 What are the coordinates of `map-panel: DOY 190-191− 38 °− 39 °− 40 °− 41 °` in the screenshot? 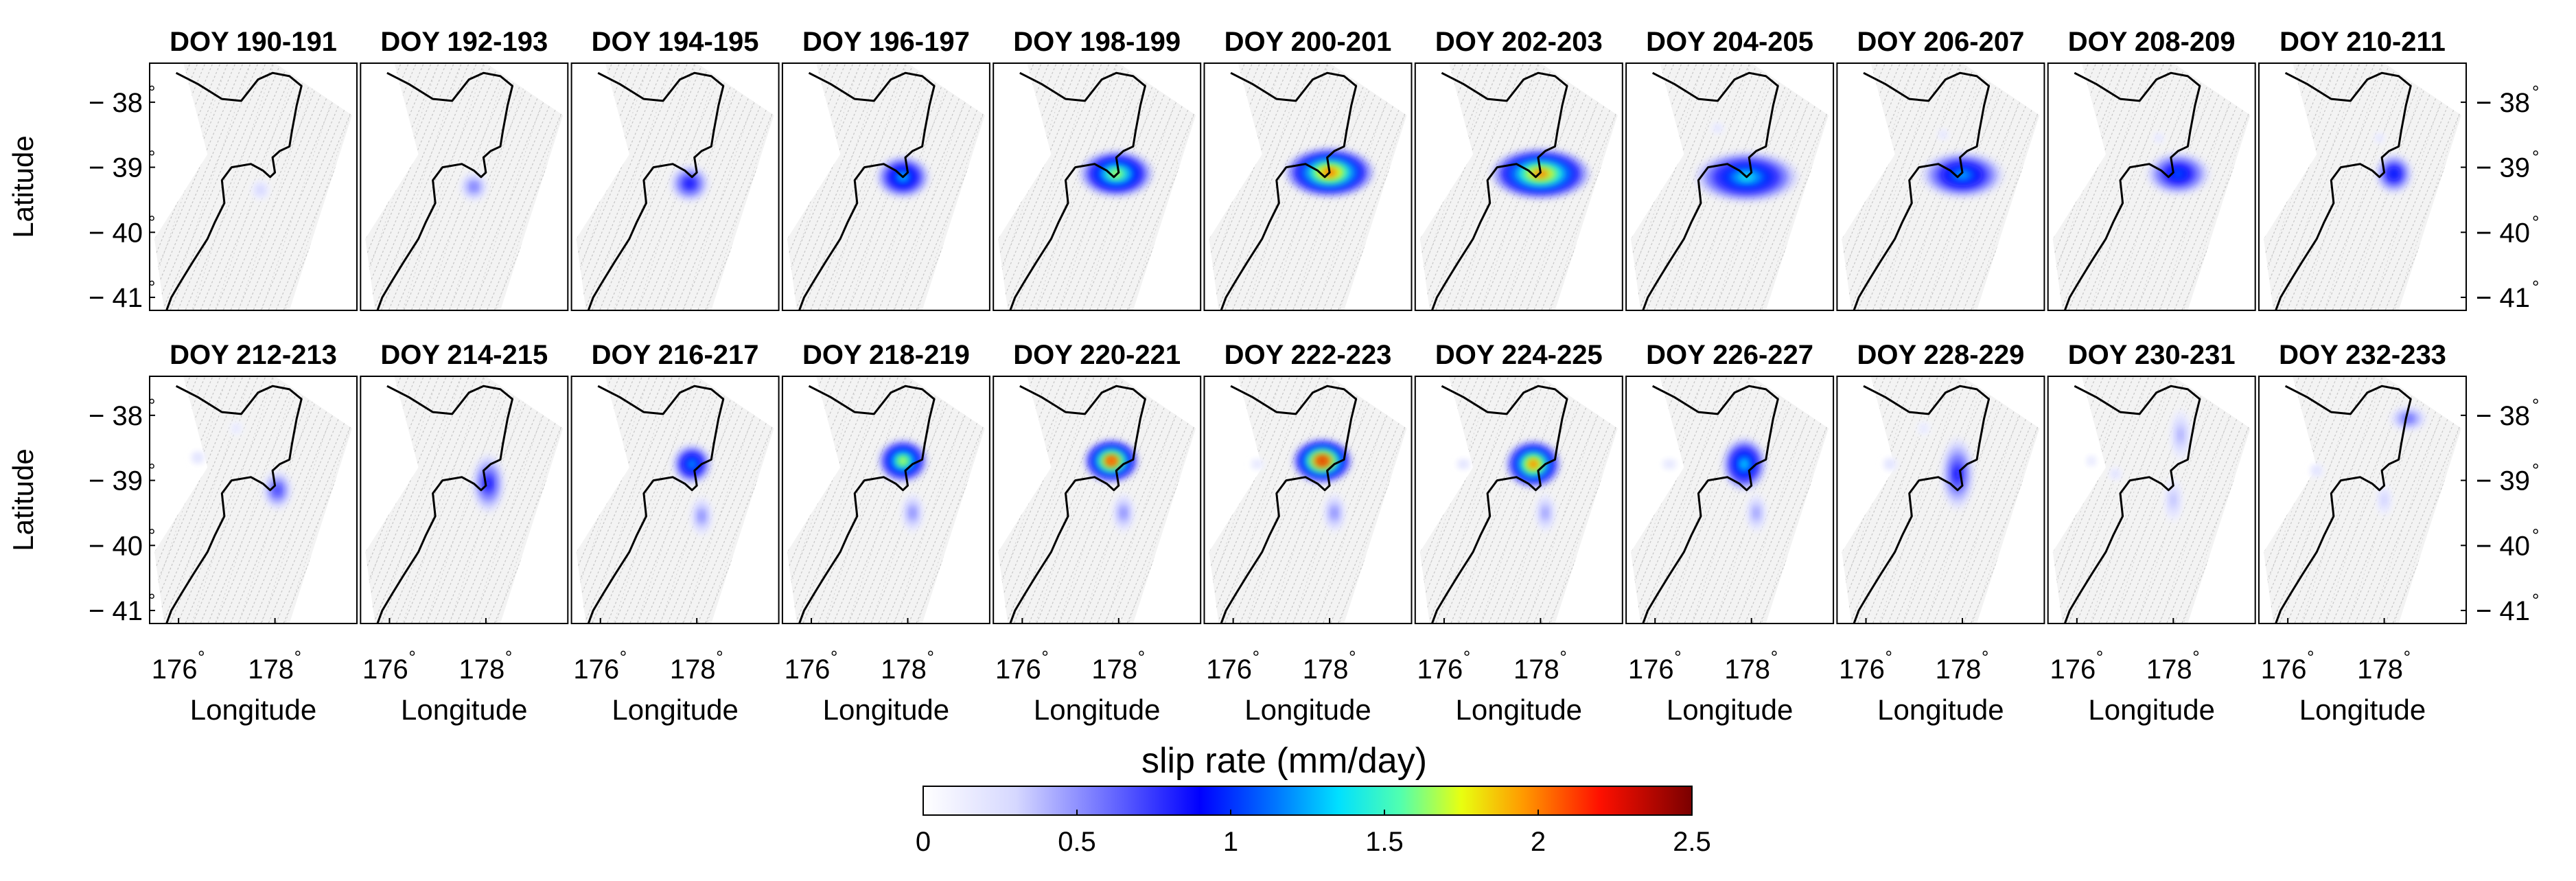 It's located at (223, 170).